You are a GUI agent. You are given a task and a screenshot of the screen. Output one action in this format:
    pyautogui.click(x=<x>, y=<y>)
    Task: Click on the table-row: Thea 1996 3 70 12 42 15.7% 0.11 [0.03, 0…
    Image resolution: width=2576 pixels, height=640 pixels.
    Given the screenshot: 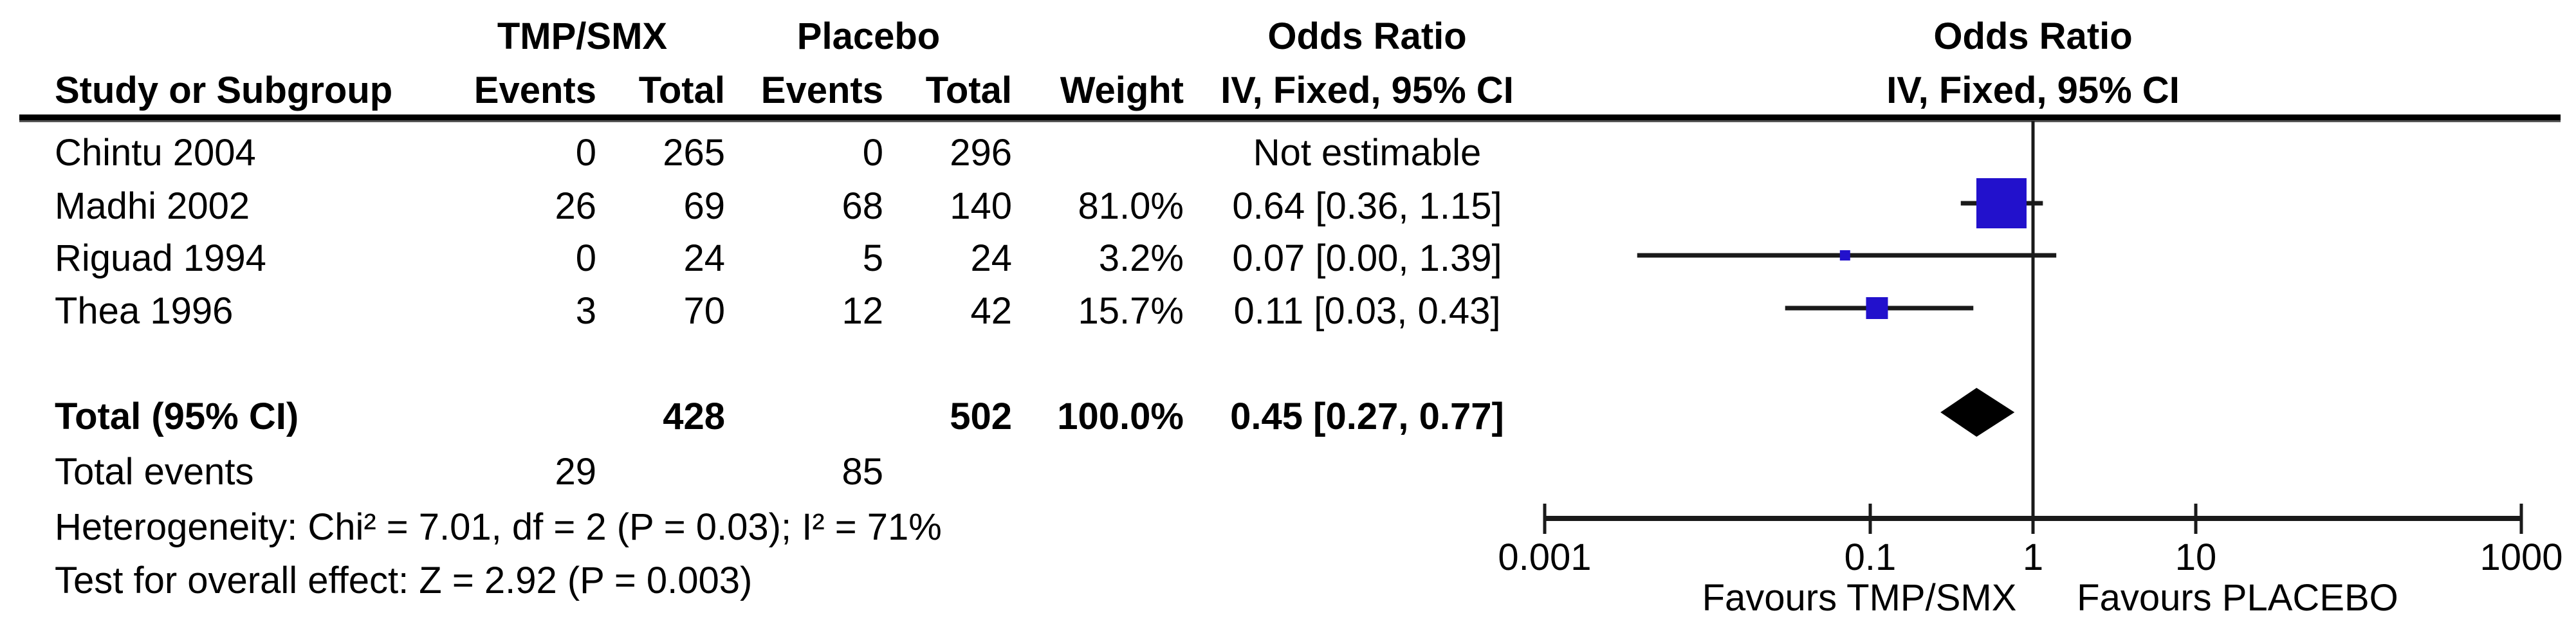 What is the action you would take?
    pyautogui.click(x=1288, y=311)
    